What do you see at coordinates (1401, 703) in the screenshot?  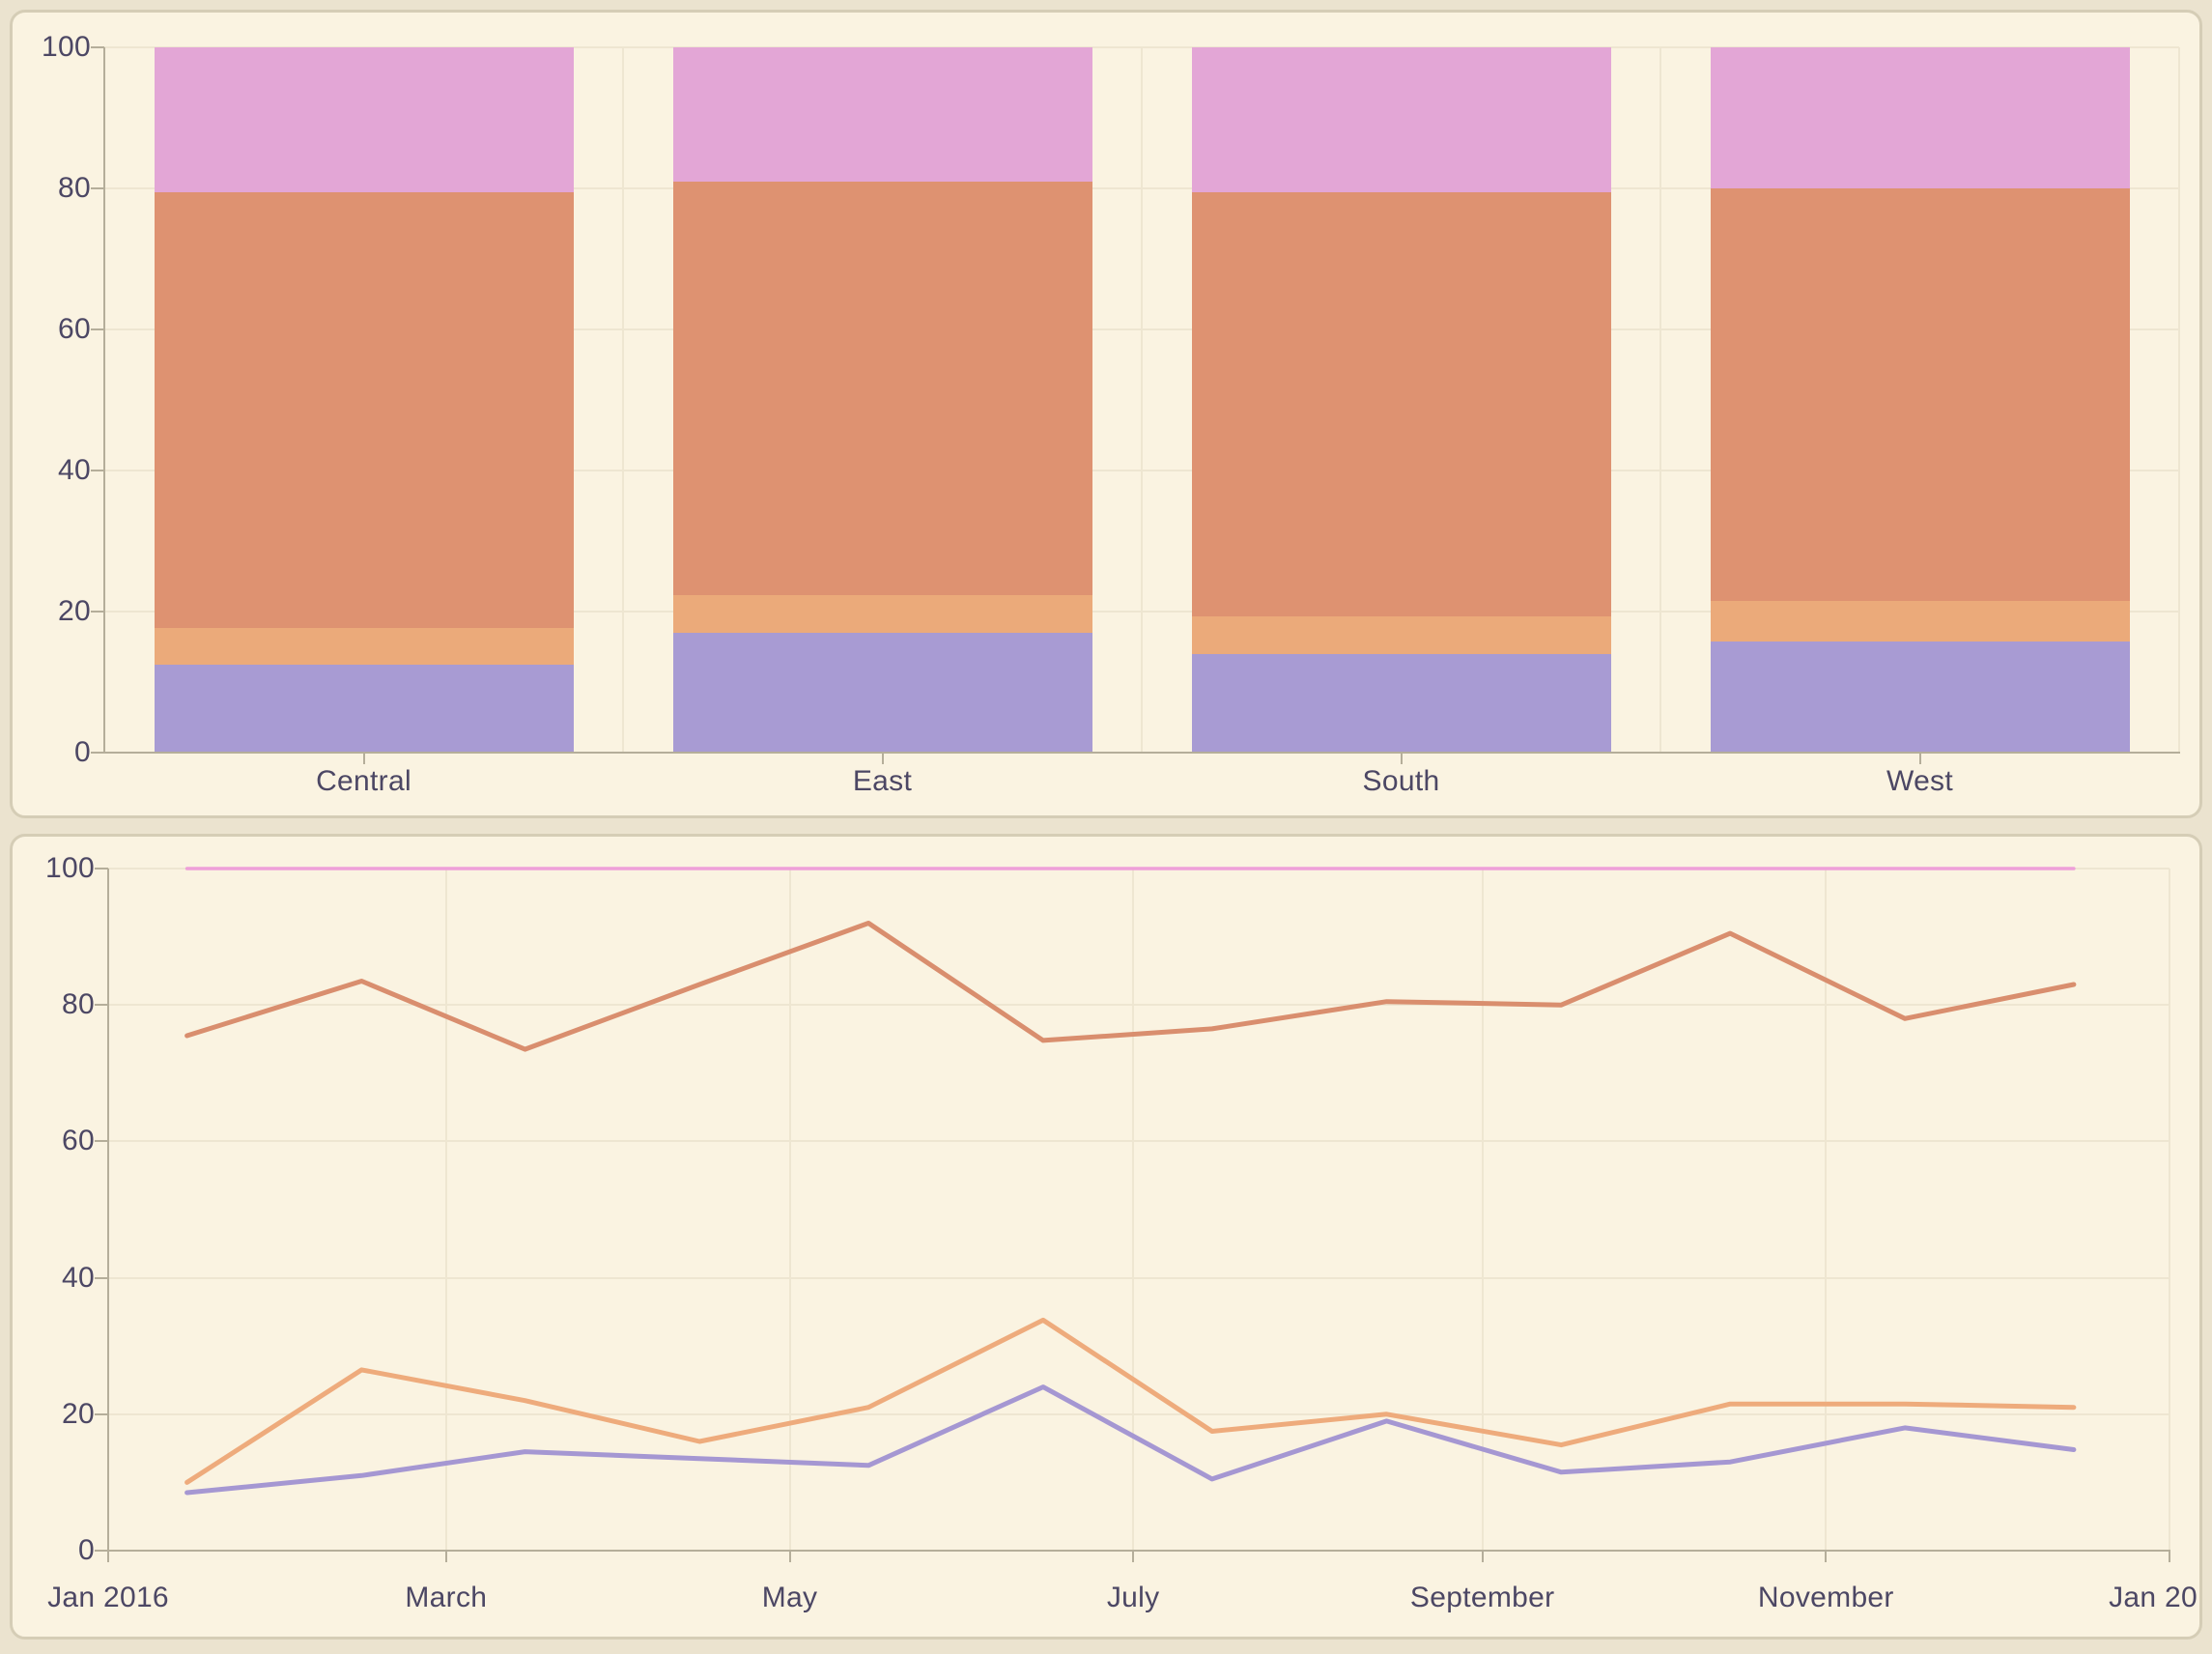 I see `bar-segment-purple-south` at bounding box center [1401, 703].